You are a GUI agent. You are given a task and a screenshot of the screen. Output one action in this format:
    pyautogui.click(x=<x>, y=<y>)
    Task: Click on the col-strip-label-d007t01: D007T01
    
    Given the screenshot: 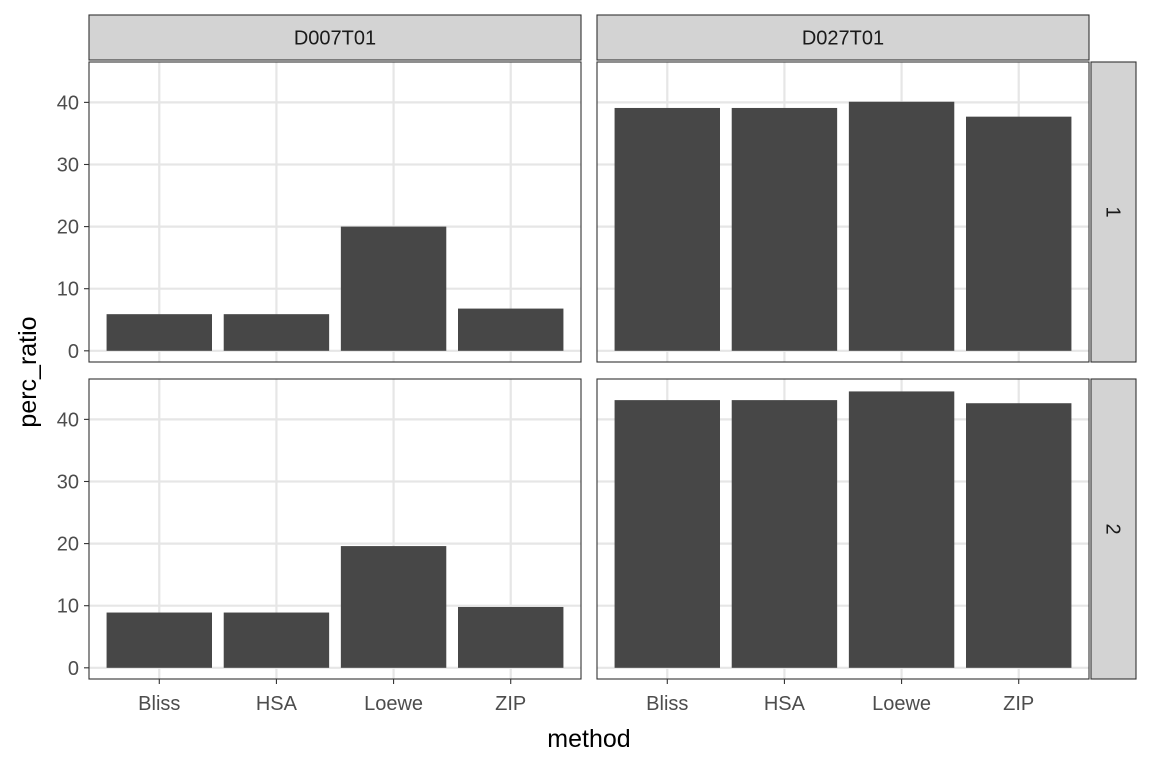 What is the action you would take?
    pyautogui.click(x=335, y=39)
    